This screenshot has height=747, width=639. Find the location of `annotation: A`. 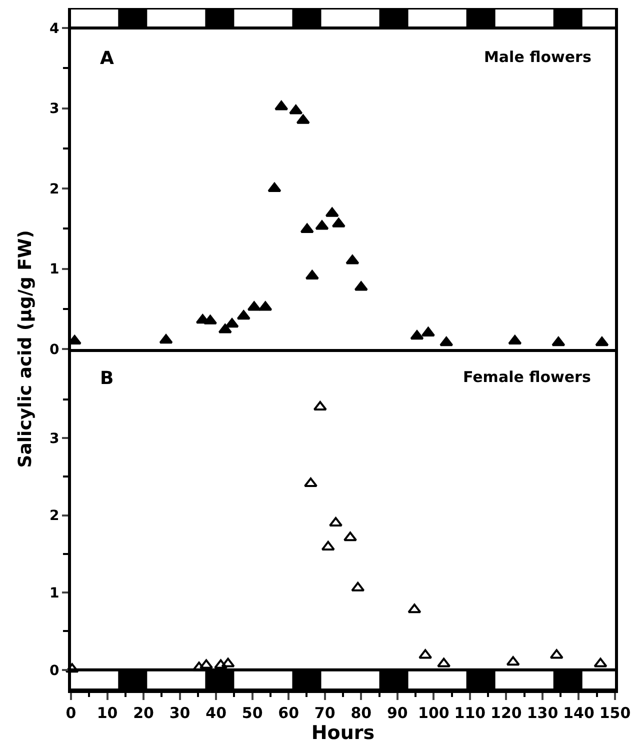

annotation: A is located at coordinates (107, 58).